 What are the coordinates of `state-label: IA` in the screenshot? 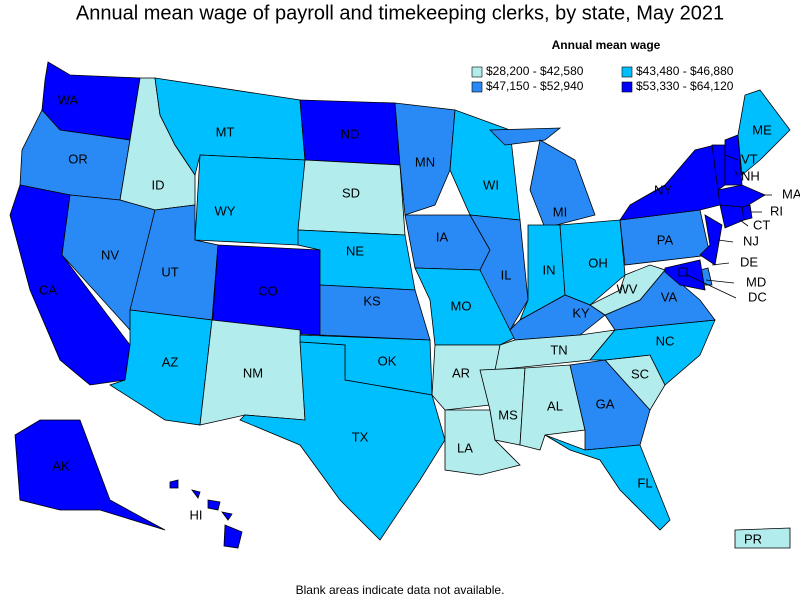 It's located at (442, 236).